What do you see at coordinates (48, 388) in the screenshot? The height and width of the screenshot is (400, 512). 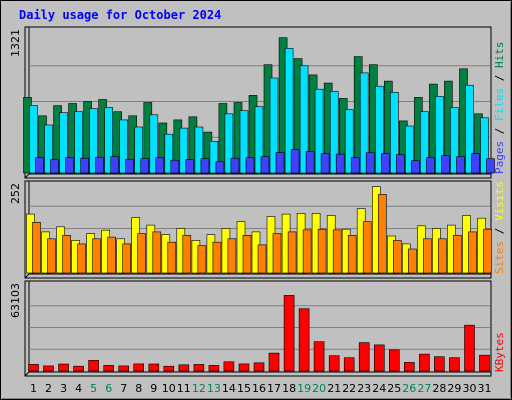 I see `x-tick-label-day-2: 2` at bounding box center [48, 388].